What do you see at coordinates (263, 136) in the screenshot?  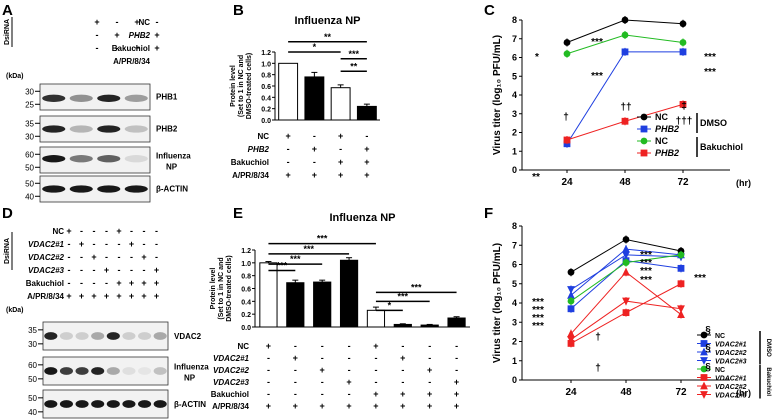 I see `condition-label: NC` at bounding box center [263, 136].